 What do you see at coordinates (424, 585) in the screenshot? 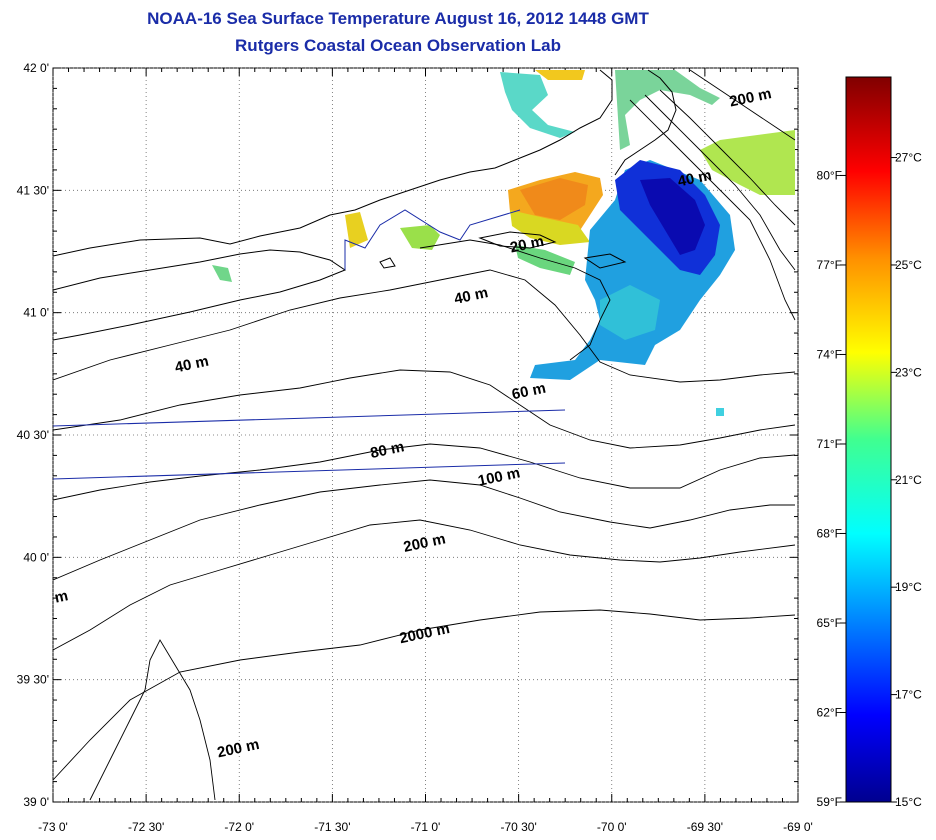
I see `isobath-200m` at bounding box center [424, 585].